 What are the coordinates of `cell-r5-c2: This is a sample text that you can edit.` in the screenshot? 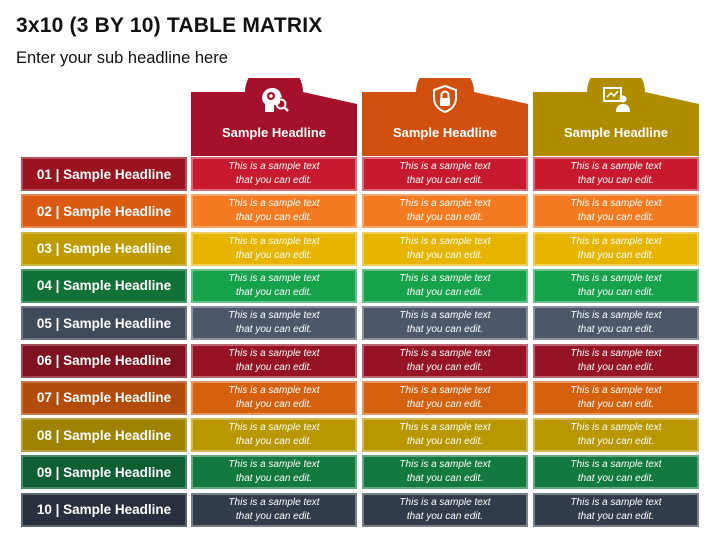 It's located at (445, 323).